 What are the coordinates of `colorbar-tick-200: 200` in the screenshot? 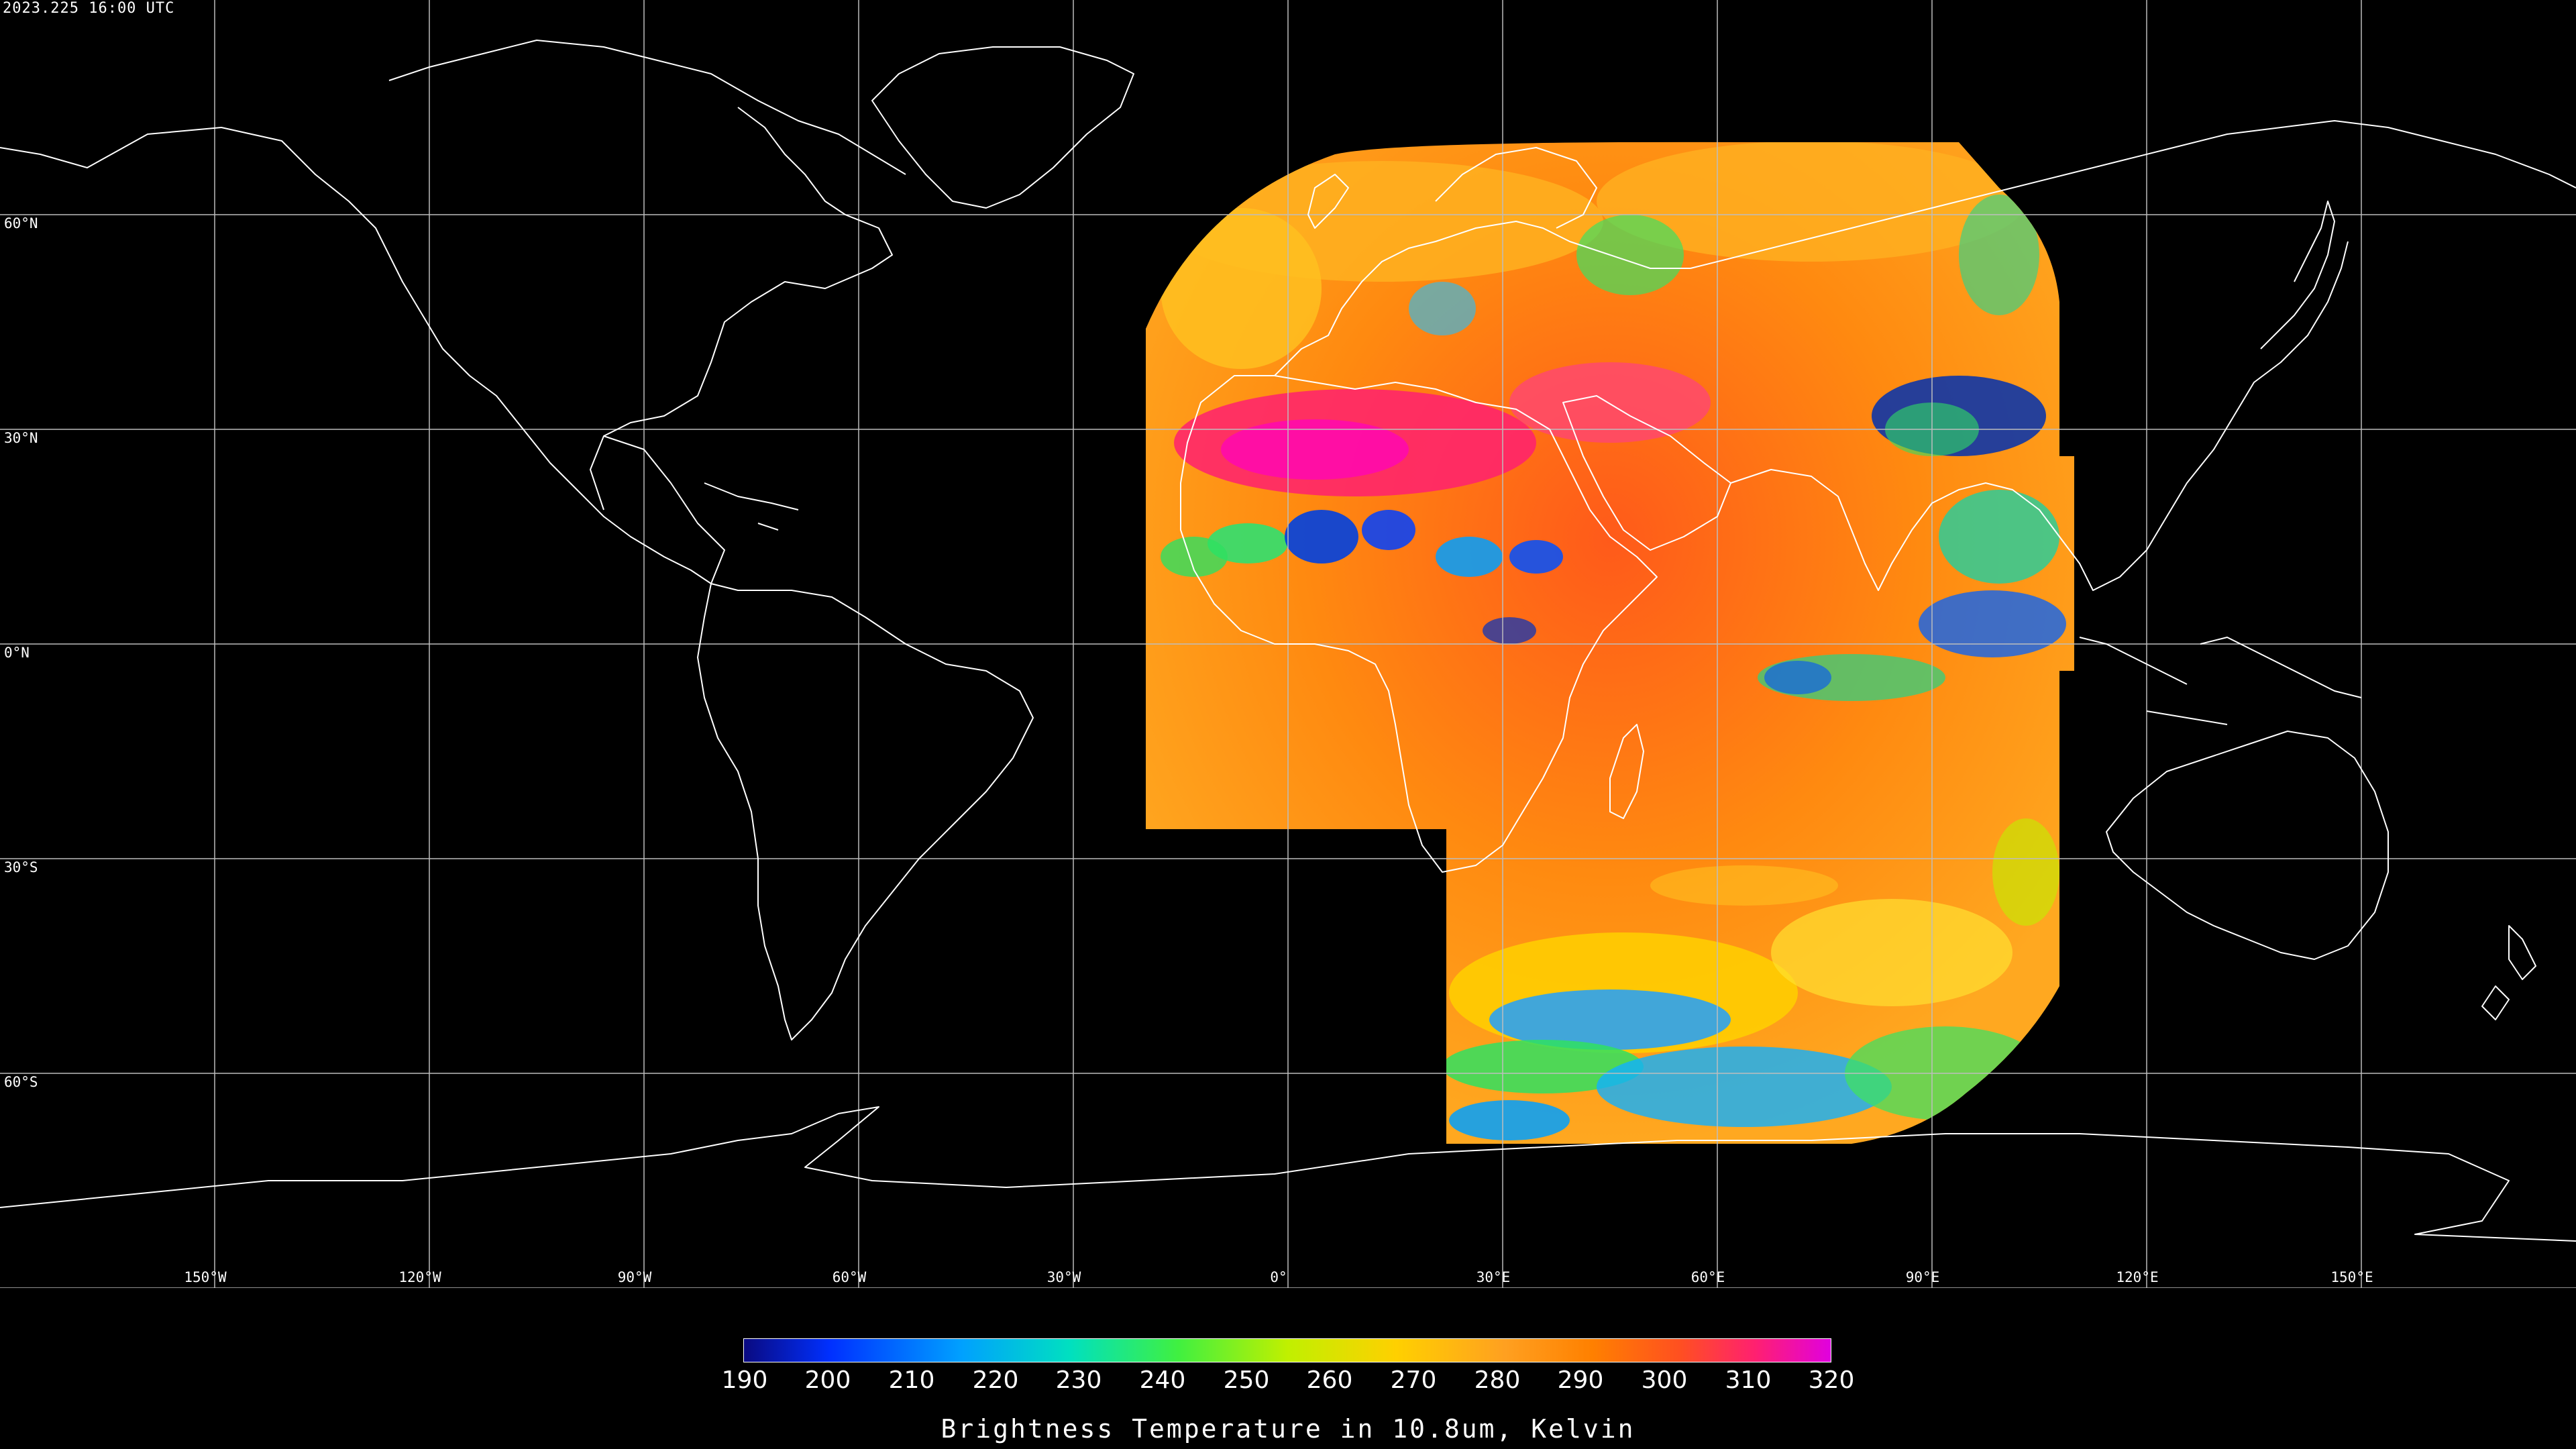 It's located at (827, 1380).